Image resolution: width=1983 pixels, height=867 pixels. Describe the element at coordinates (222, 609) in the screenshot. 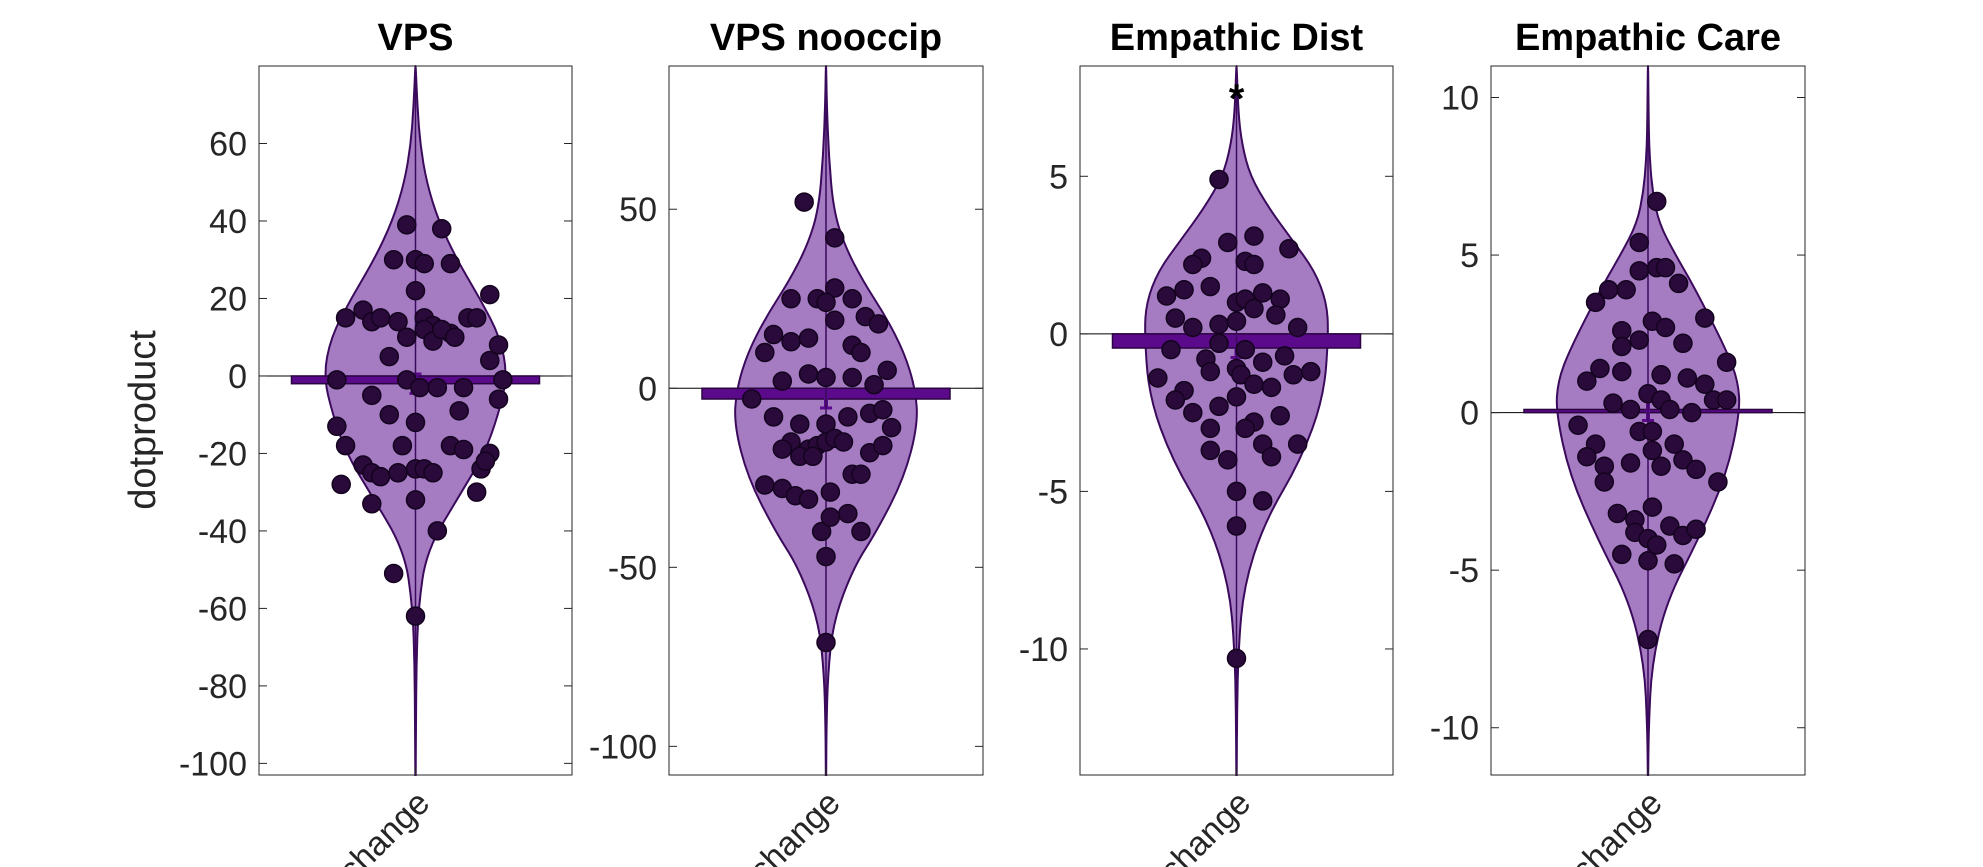

I see `y-tick-label: -60` at that location.